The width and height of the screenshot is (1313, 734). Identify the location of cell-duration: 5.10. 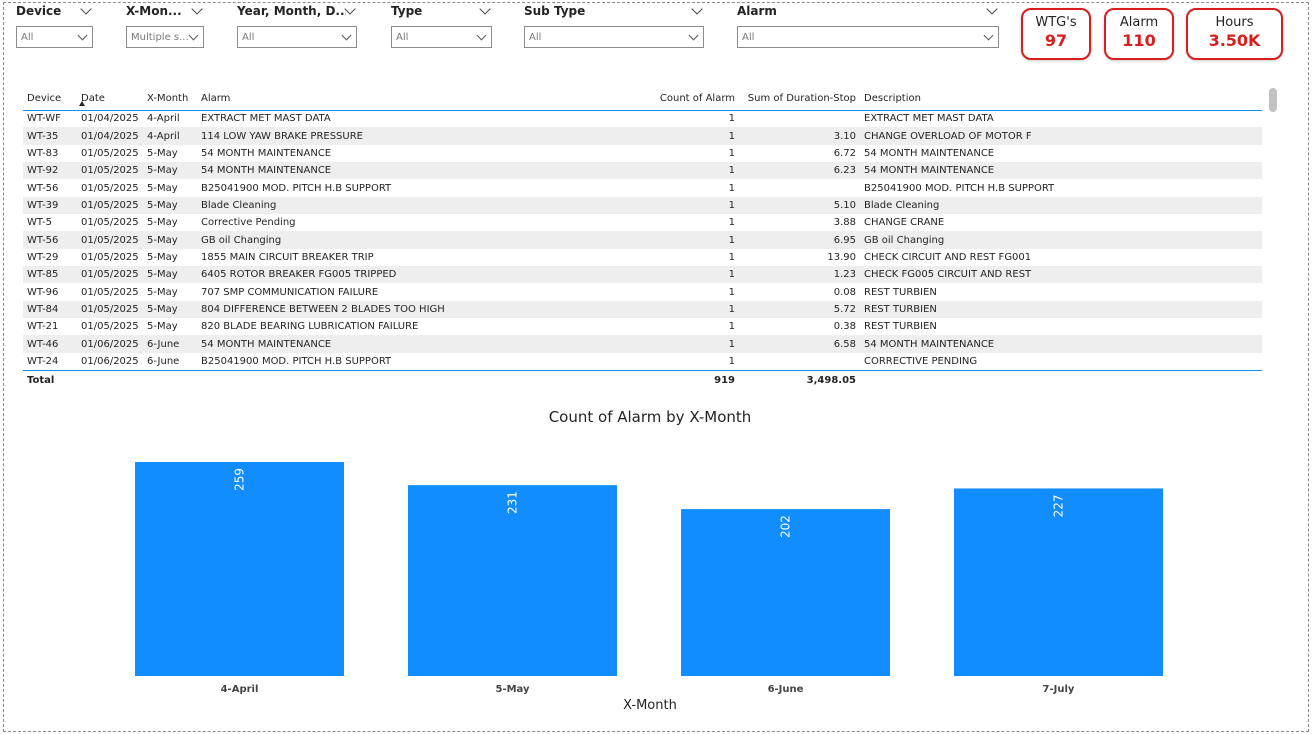
(799, 205).